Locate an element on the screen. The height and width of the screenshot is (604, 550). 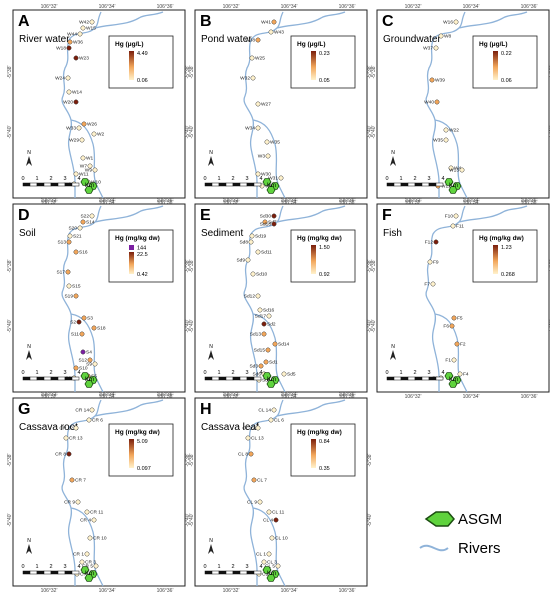
sample-label: Sd17 is located at coordinates (261, 317).